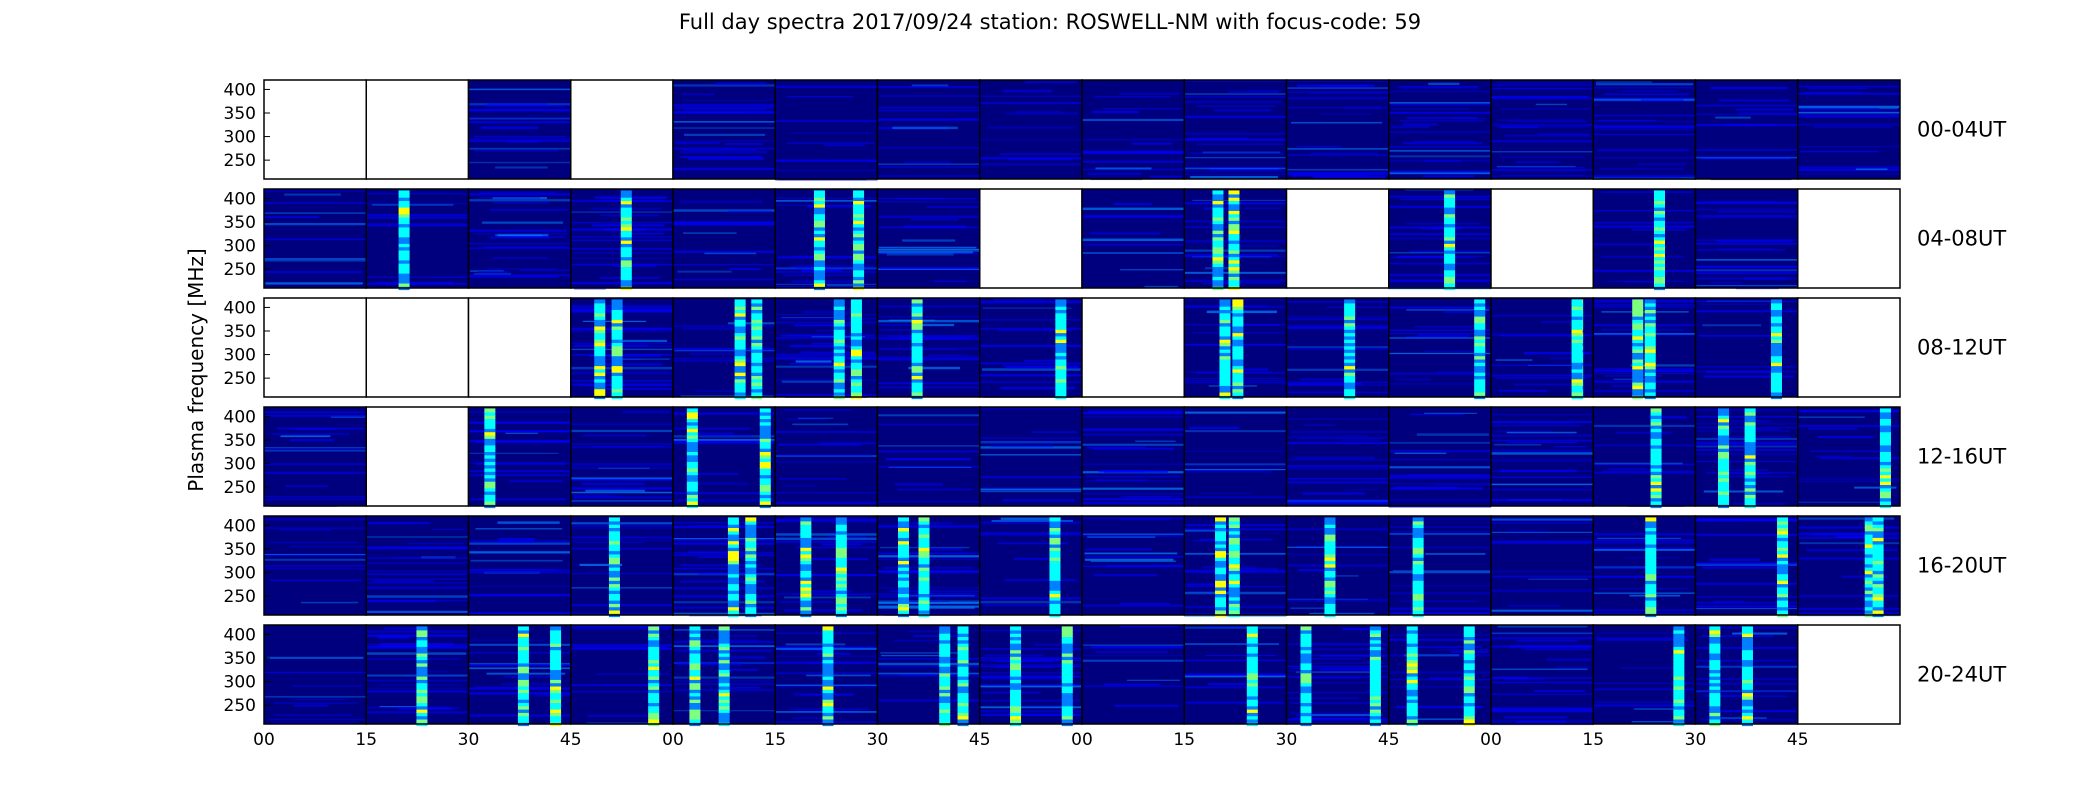 The height and width of the screenshot is (800, 2100). What do you see at coordinates (1961, 566) in the screenshot?
I see `row-label: 16-20UT` at bounding box center [1961, 566].